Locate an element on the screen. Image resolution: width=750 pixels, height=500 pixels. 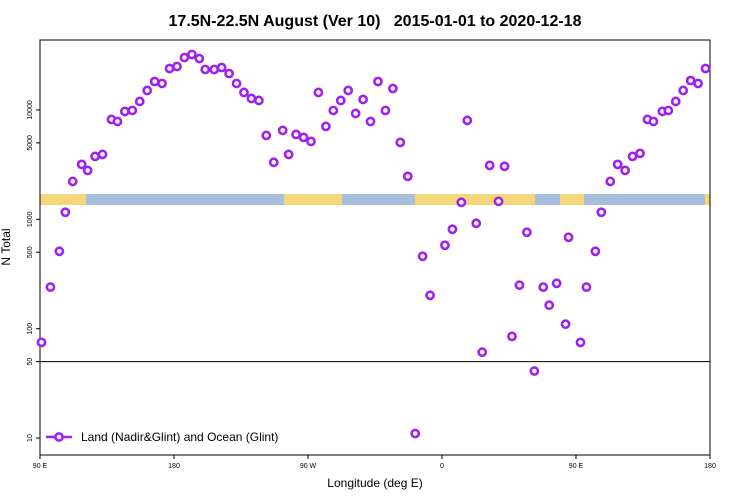
legend-label: Land (Nadir&Glint) and Ocean (Glint) is located at coordinates (179, 437).